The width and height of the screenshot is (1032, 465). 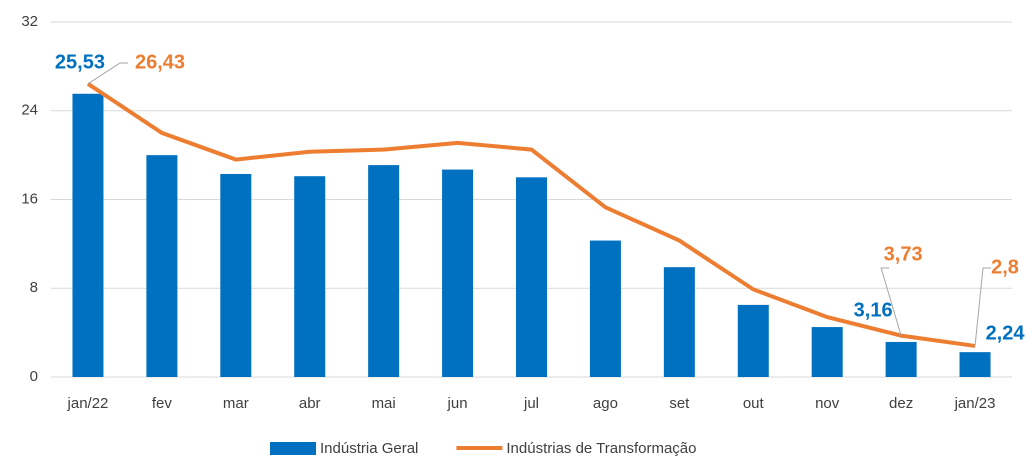 What do you see at coordinates (903, 254) in the screenshot?
I see `value-label: 3,73` at bounding box center [903, 254].